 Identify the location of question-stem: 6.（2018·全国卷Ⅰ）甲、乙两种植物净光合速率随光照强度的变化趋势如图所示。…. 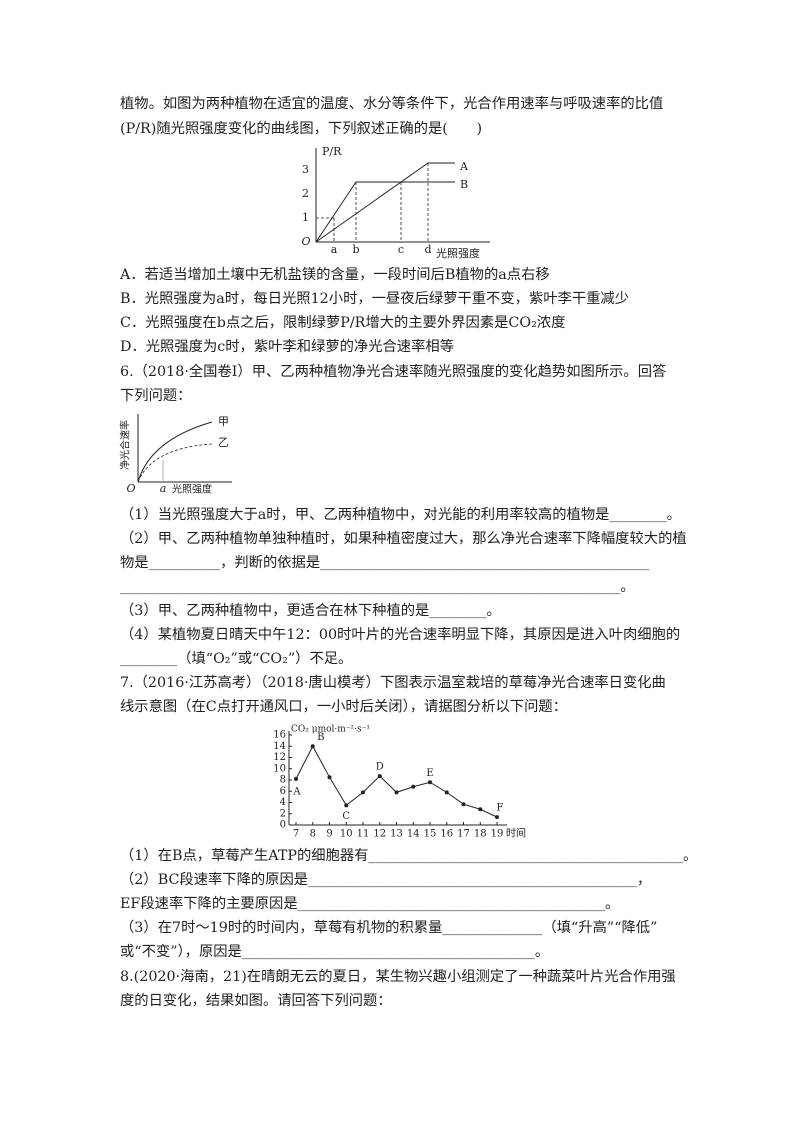
(393, 372).